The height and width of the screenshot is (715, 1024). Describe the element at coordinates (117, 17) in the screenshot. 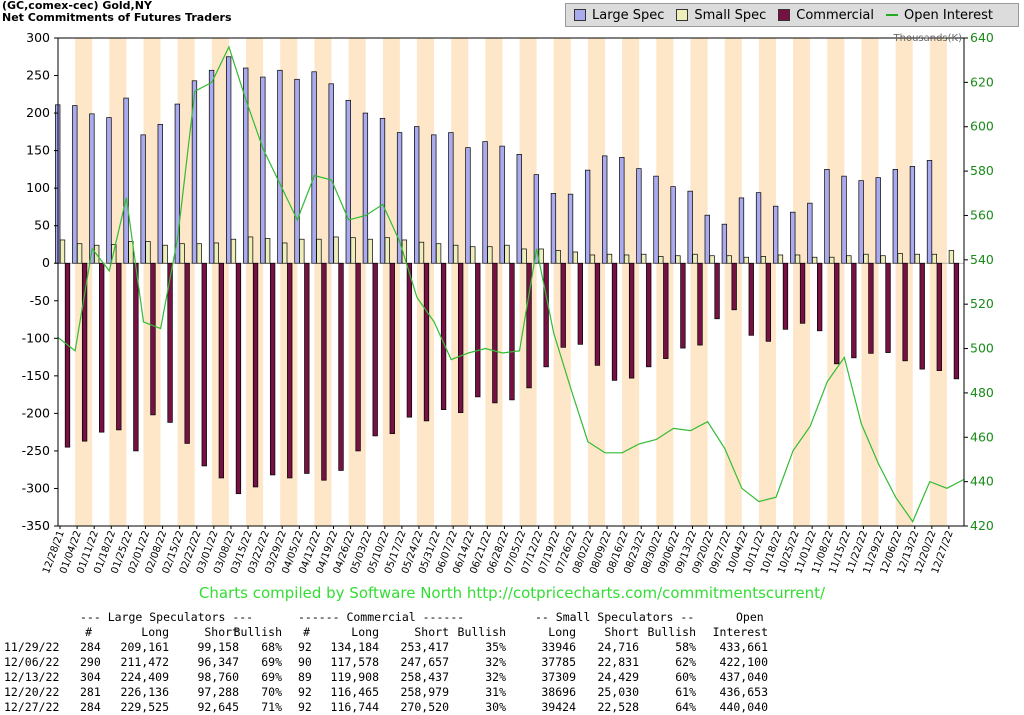

I see `chart-title-line-2: Net Commitments of Futures Traders` at that location.